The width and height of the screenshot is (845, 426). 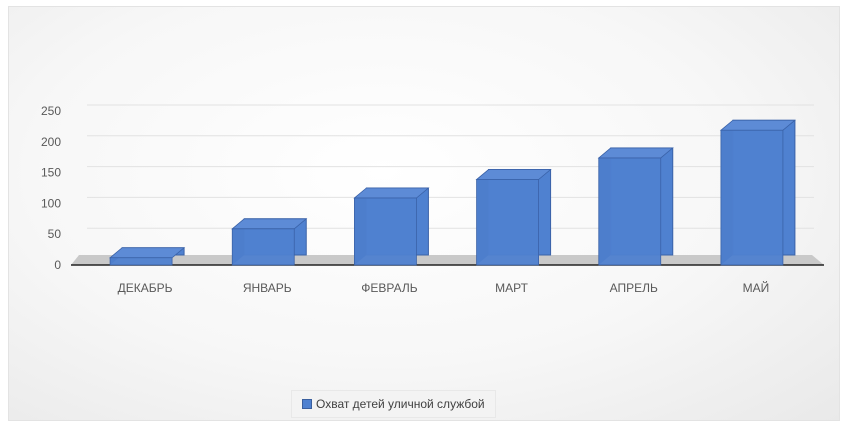 What do you see at coordinates (756, 287) in the screenshot?
I see `x-tick-label: МАЙ` at bounding box center [756, 287].